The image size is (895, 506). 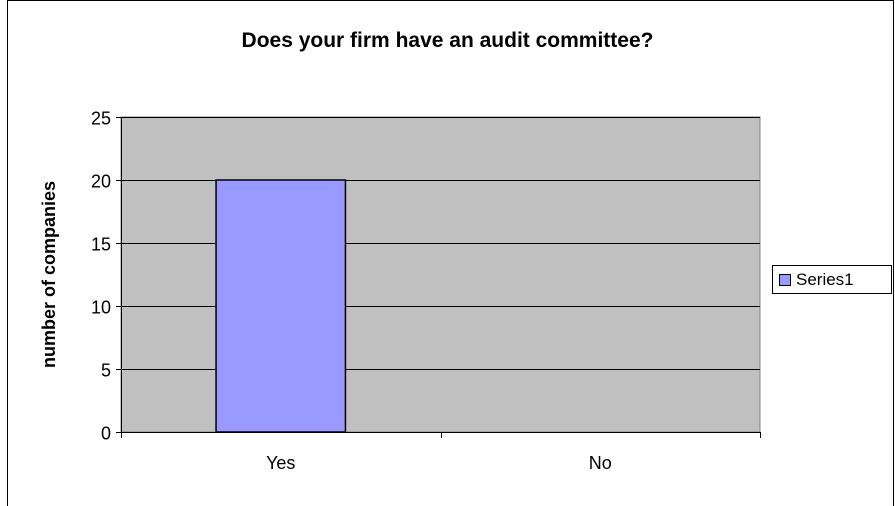 I want to click on y-tick-label-0: 0, so click(x=106, y=434).